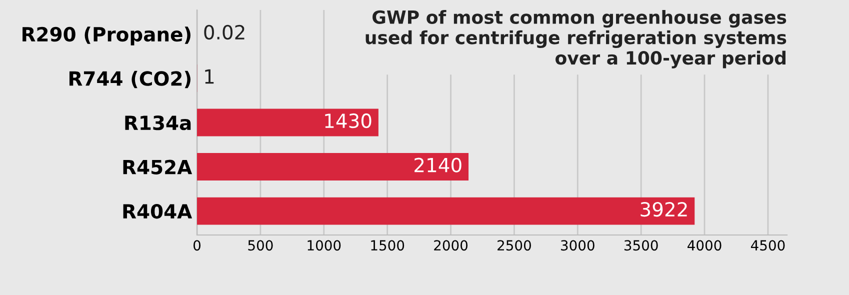 The height and width of the screenshot is (295, 849). I want to click on y-tick-label: R744 (CO2), so click(129, 79).